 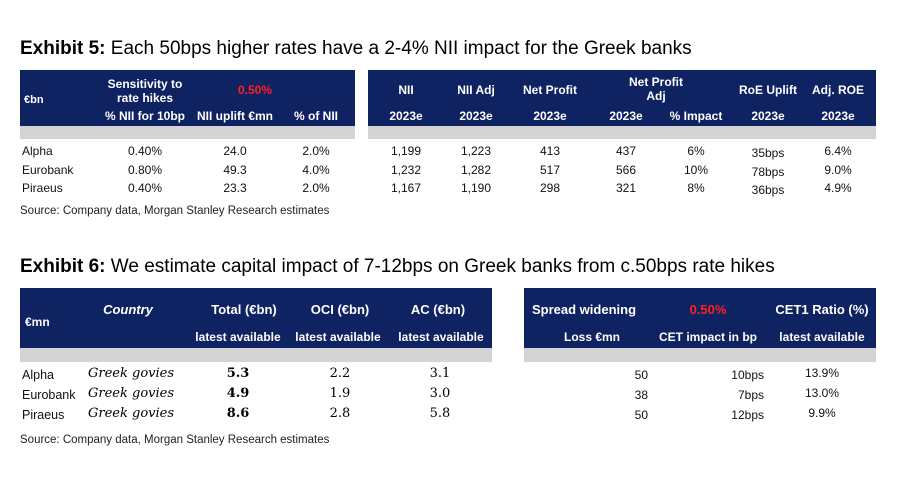 What do you see at coordinates (476, 90) in the screenshot?
I see `col-header: NII Adj` at bounding box center [476, 90].